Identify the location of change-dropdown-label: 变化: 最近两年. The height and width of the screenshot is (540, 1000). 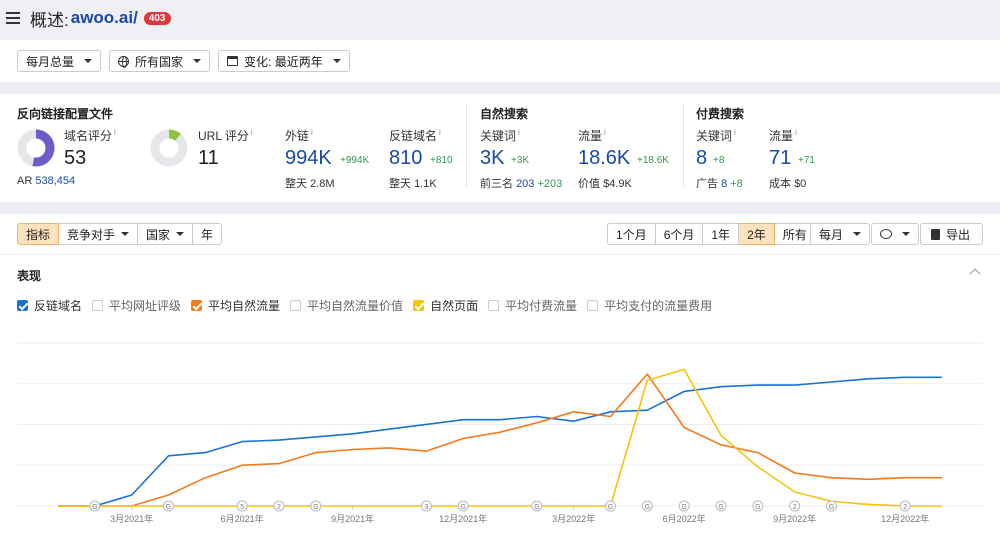
(283, 61).